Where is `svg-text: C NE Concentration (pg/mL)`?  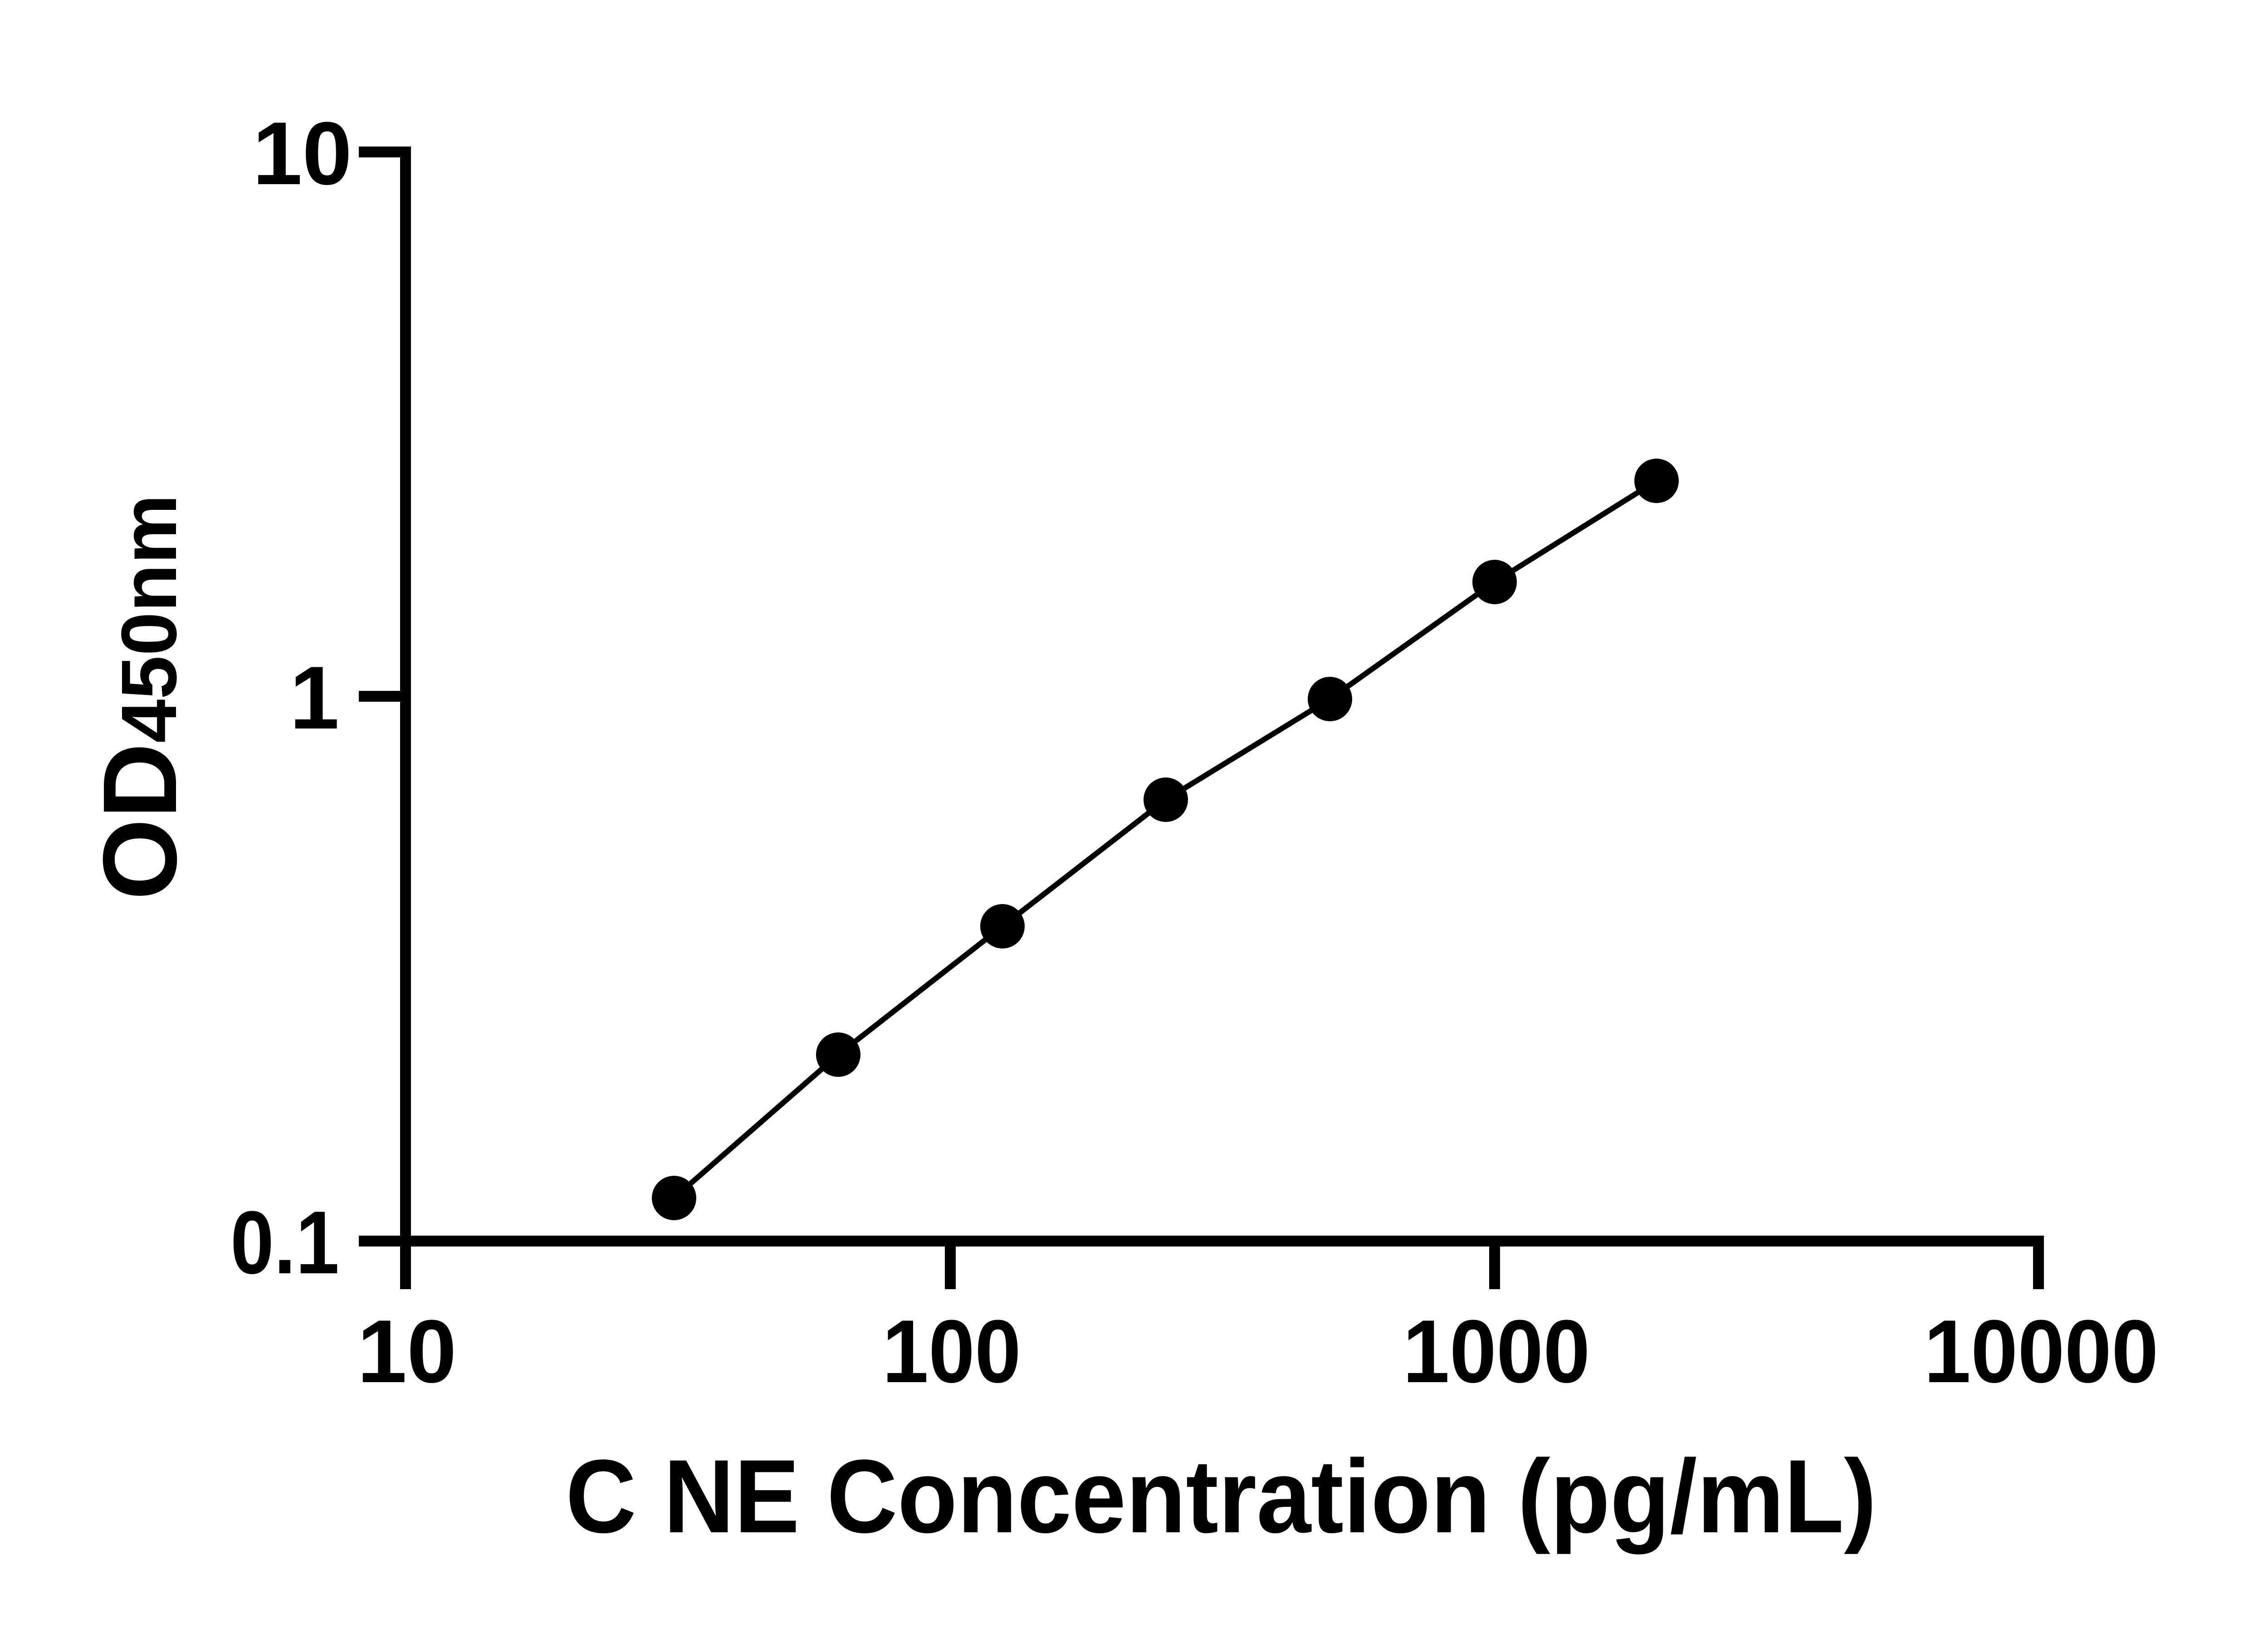 svg-text: C NE Concentration (pg/mL) is located at coordinates (1222, 1496).